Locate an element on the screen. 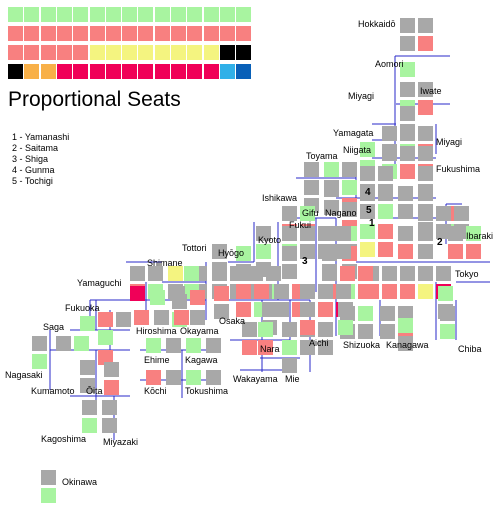  label-hokkaido: Hokkaidō is located at coordinates (377, 24).